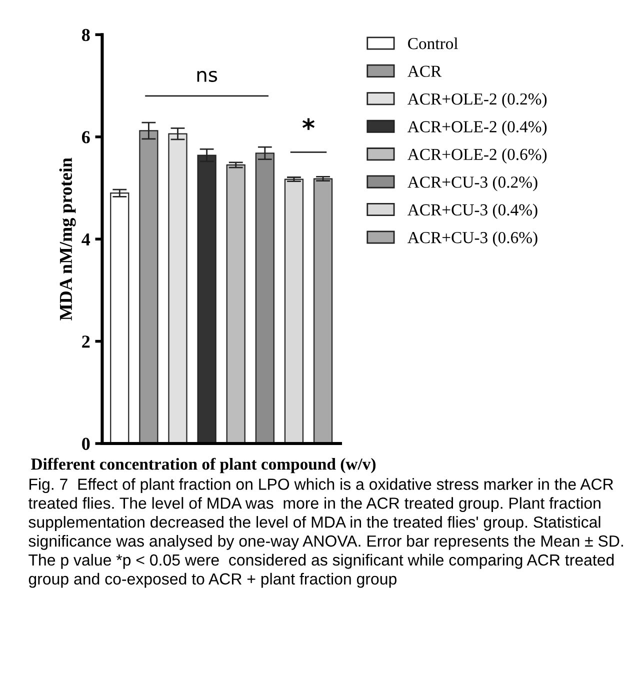 The width and height of the screenshot is (627, 693). What do you see at coordinates (86, 239) in the screenshot?
I see `y-tick-label: 4` at bounding box center [86, 239].